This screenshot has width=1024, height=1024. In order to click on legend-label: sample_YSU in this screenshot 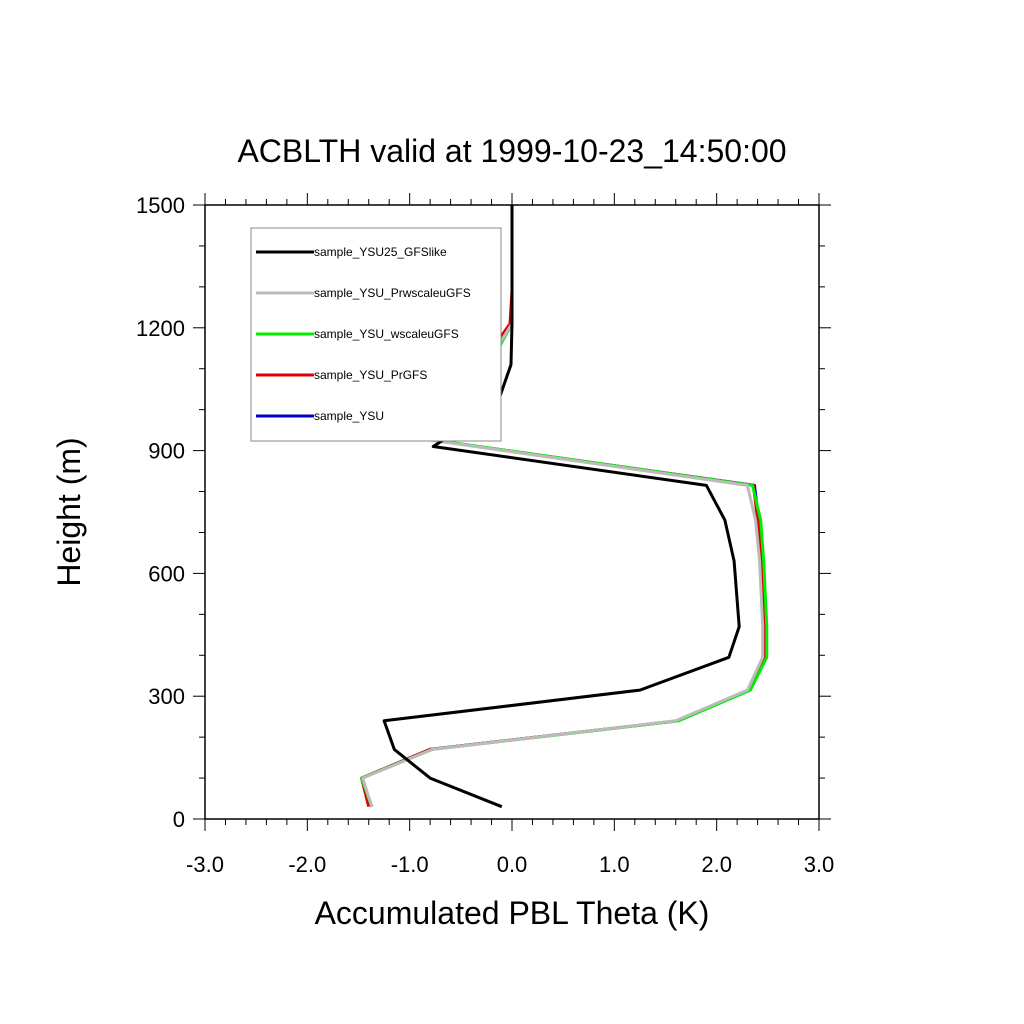, I will do `click(349, 416)`.